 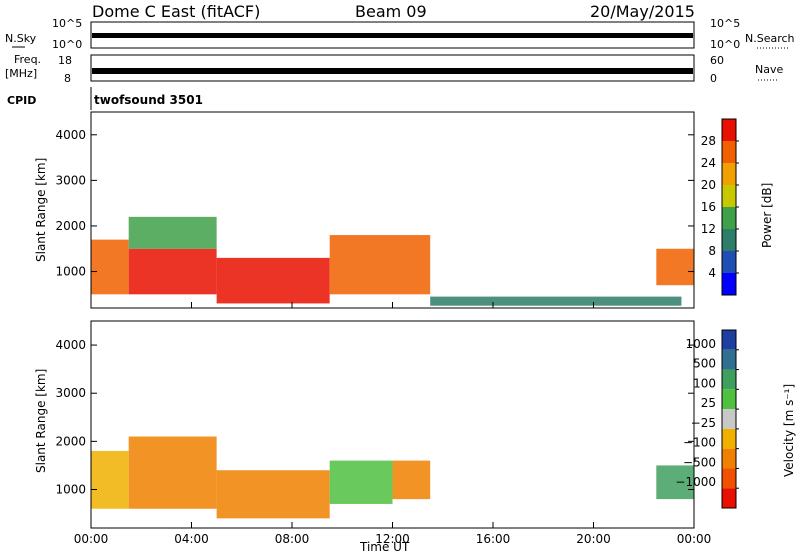 I want to click on figure-title: Dome C East (fitACF), so click(x=176, y=11).